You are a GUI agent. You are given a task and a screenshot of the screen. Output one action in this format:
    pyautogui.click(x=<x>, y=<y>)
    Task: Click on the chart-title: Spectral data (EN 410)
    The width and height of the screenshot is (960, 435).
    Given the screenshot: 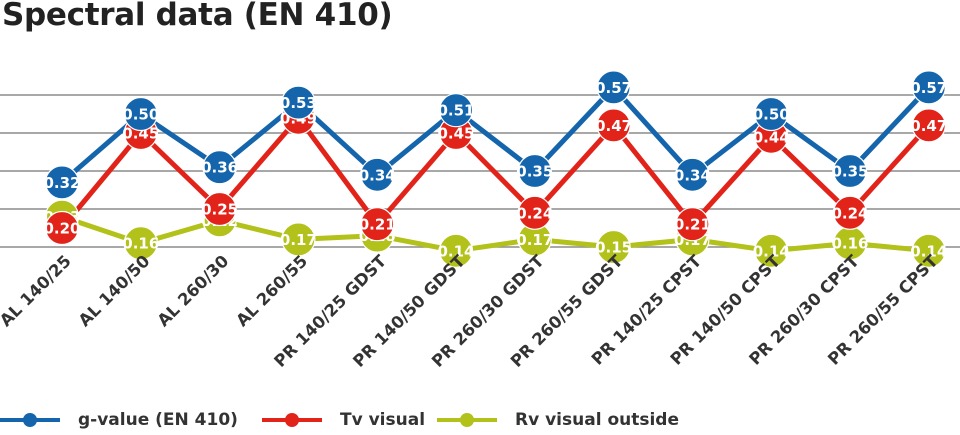 What is the action you would take?
    pyautogui.click(x=197, y=16)
    